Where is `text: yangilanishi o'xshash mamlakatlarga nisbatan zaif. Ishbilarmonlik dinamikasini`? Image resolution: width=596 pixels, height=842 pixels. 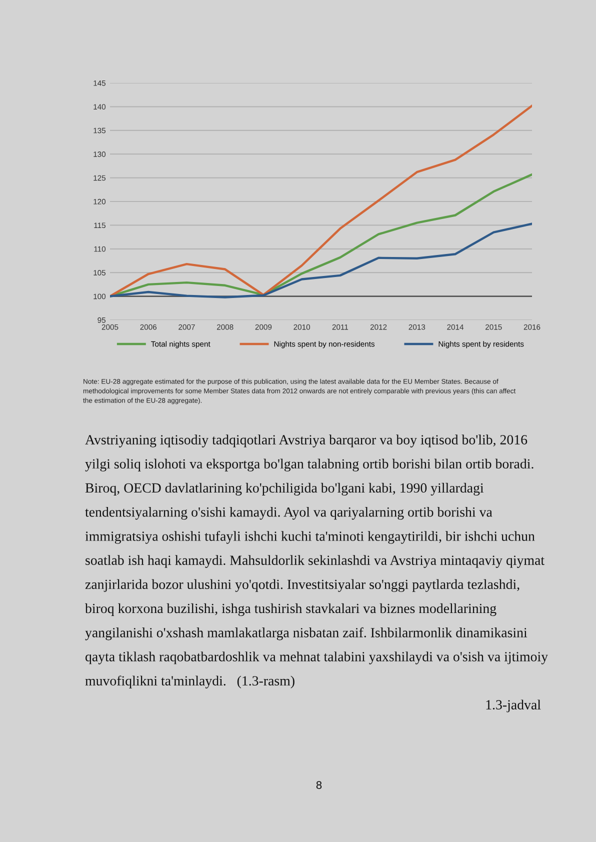
text: yangilanishi o'xshash mamlakatlarga nisbatan zaif. Ishbilarmonlik dinamikasini is located at coordinates (306, 633).